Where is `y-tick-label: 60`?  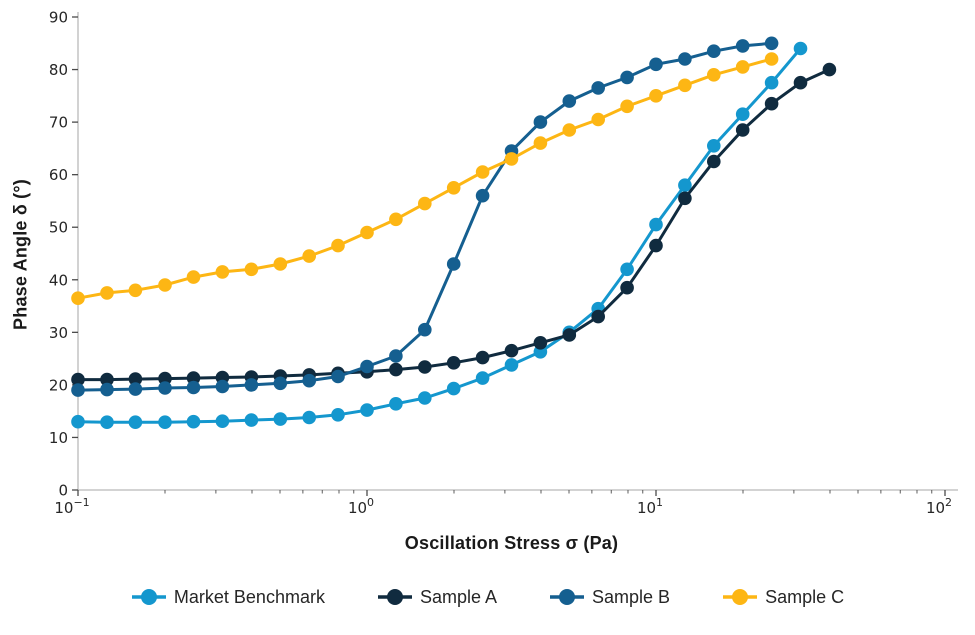 y-tick-label: 60 is located at coordinates (58, 175).